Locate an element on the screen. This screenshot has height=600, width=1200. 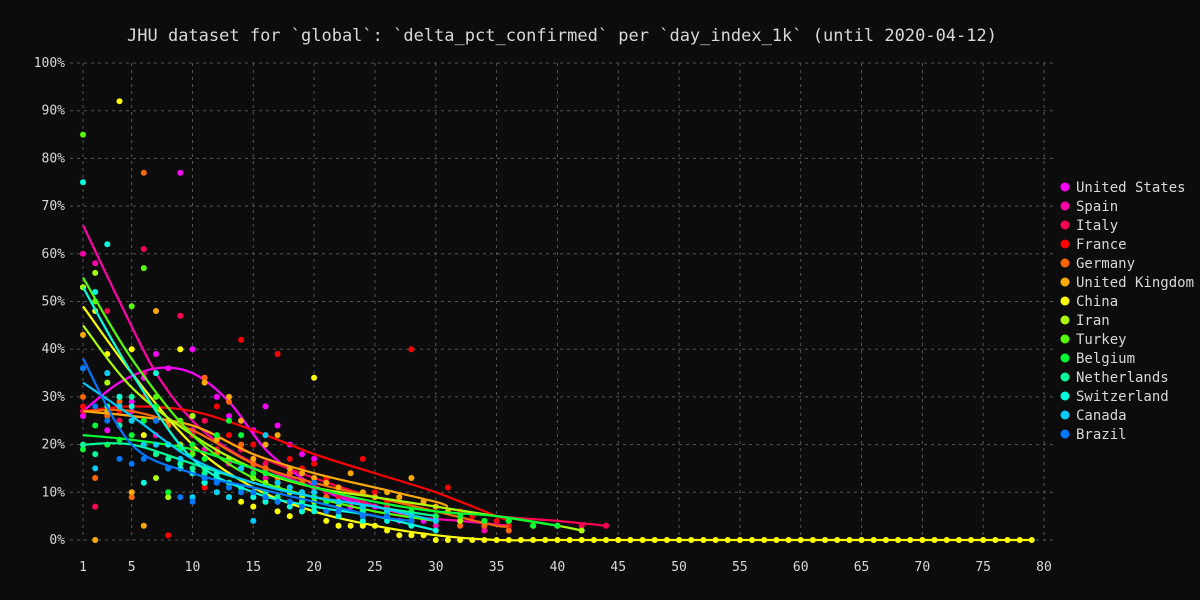
legend-item-united-states: United States is located at coordinates (1123, 188).